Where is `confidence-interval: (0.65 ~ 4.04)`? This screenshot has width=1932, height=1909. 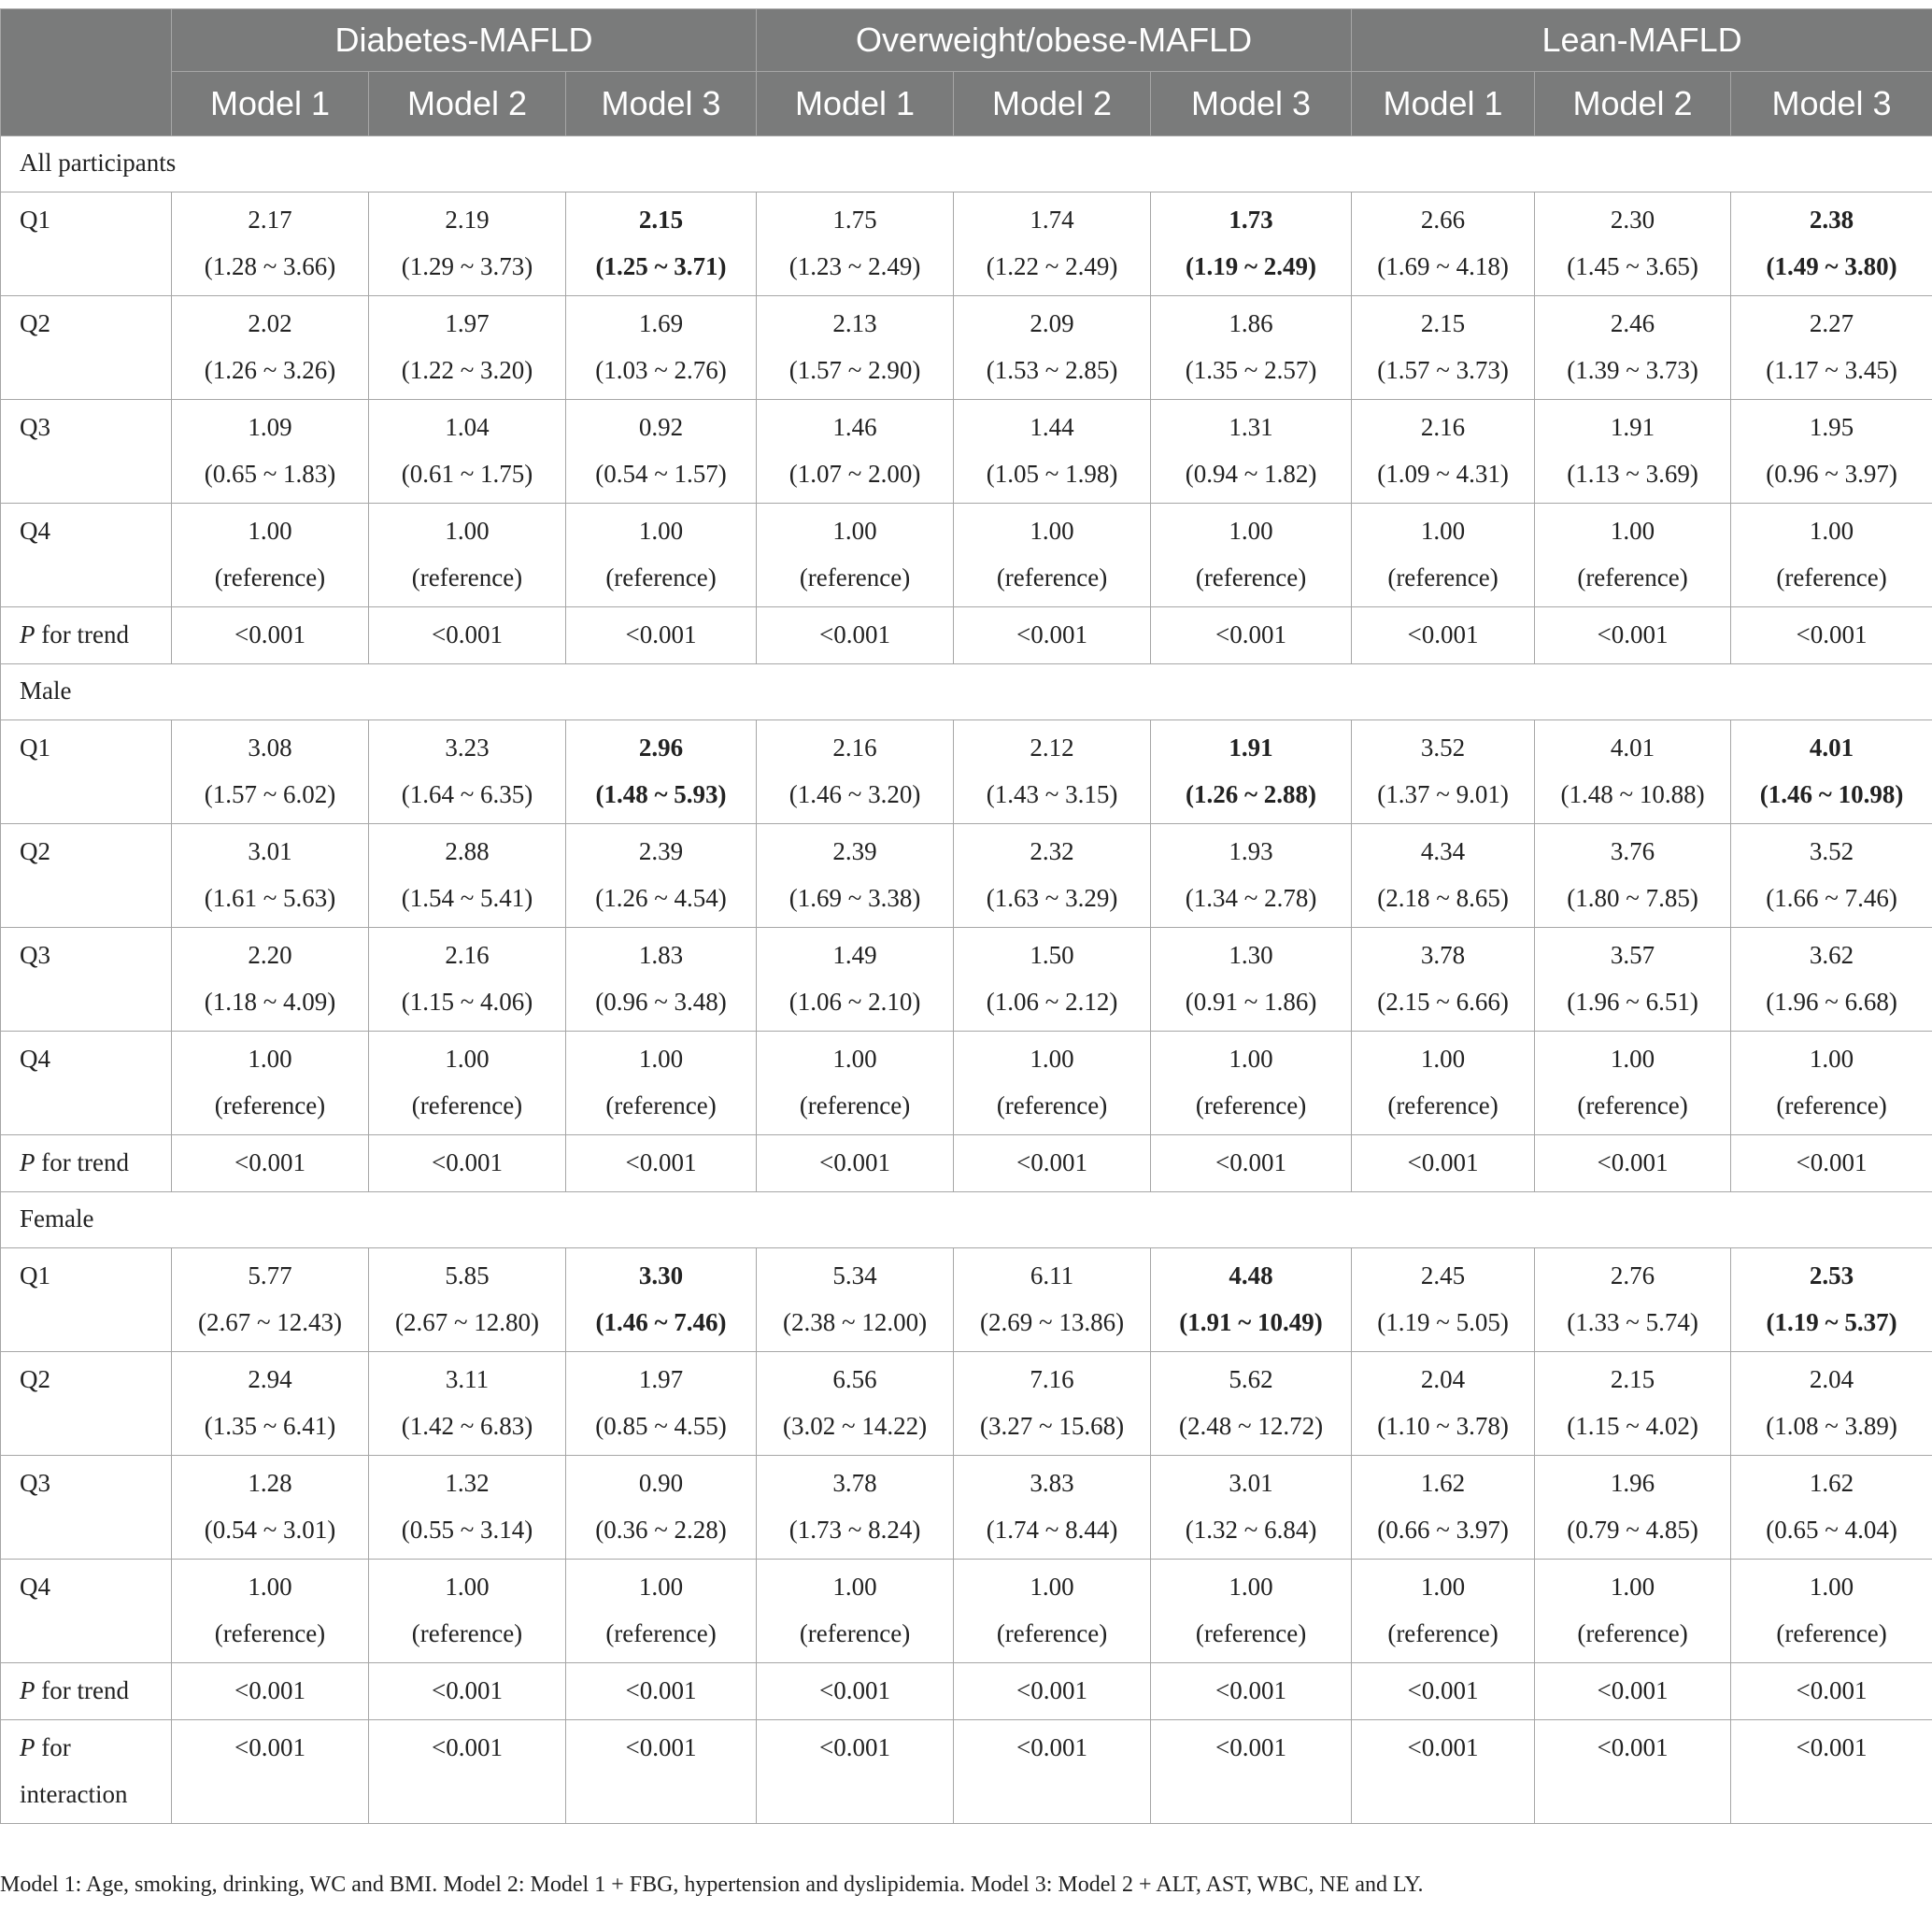 confidence-interval: (0.65 ~ 4.04) is located at coordinates (1831, 1530).